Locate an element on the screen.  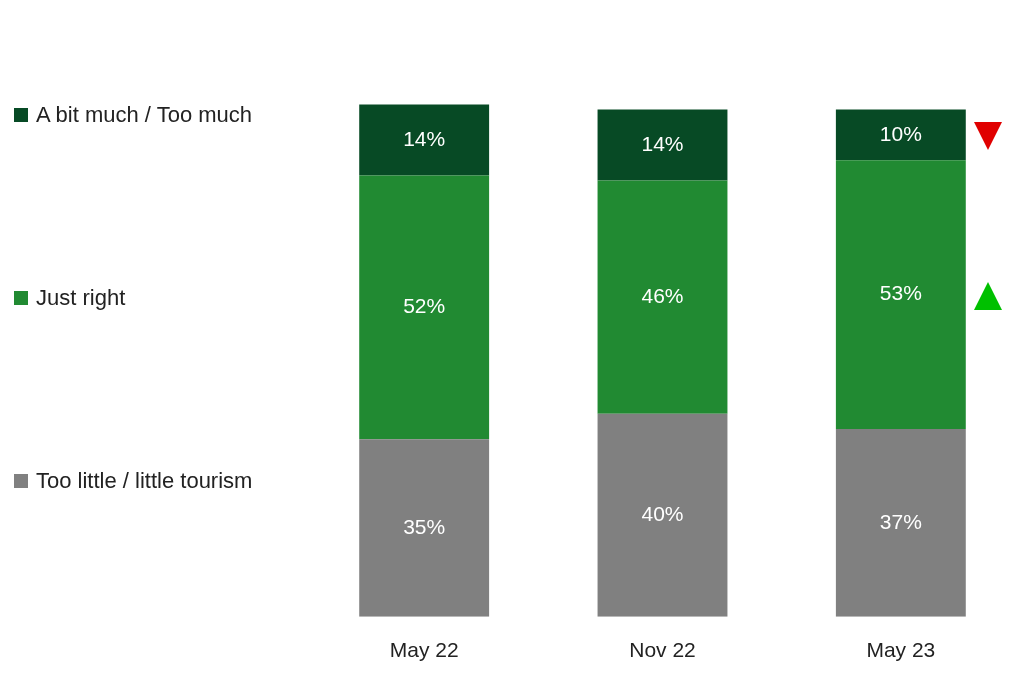
data-label: 40% is located at coordinates (662, 514).